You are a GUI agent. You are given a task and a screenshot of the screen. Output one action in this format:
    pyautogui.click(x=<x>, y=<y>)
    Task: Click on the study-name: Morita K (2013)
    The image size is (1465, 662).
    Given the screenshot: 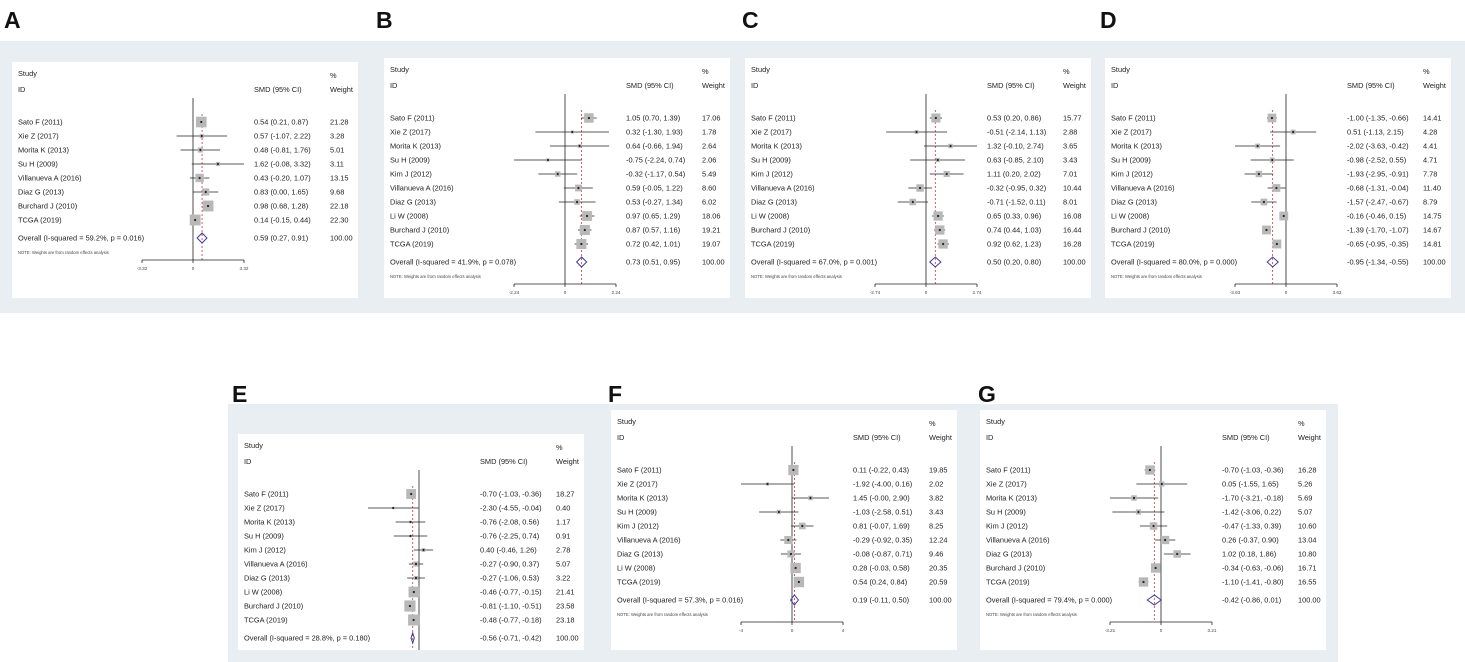 What is the action you would take?
    pyautogui.click(x=43, y=150)
    